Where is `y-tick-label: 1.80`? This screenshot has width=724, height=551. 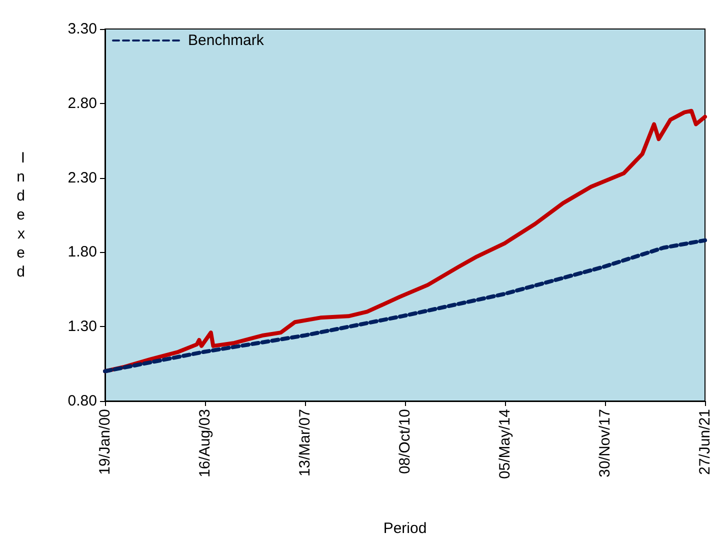
y-tick-label: 1.80 is located at coordinates (82, 252).